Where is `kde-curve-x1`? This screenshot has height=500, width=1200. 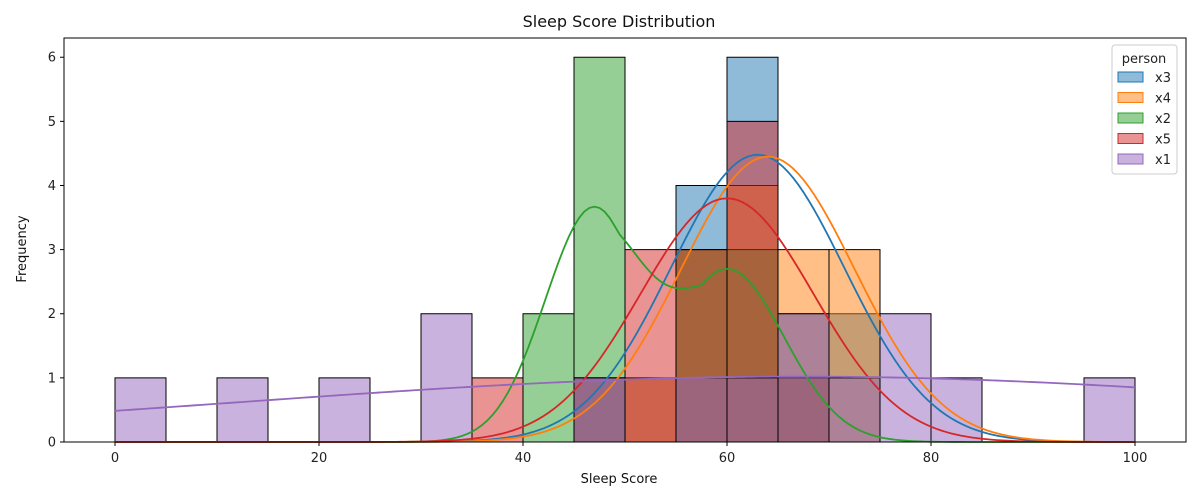
kde-curve-x1 is located at coordinates (625, 393).